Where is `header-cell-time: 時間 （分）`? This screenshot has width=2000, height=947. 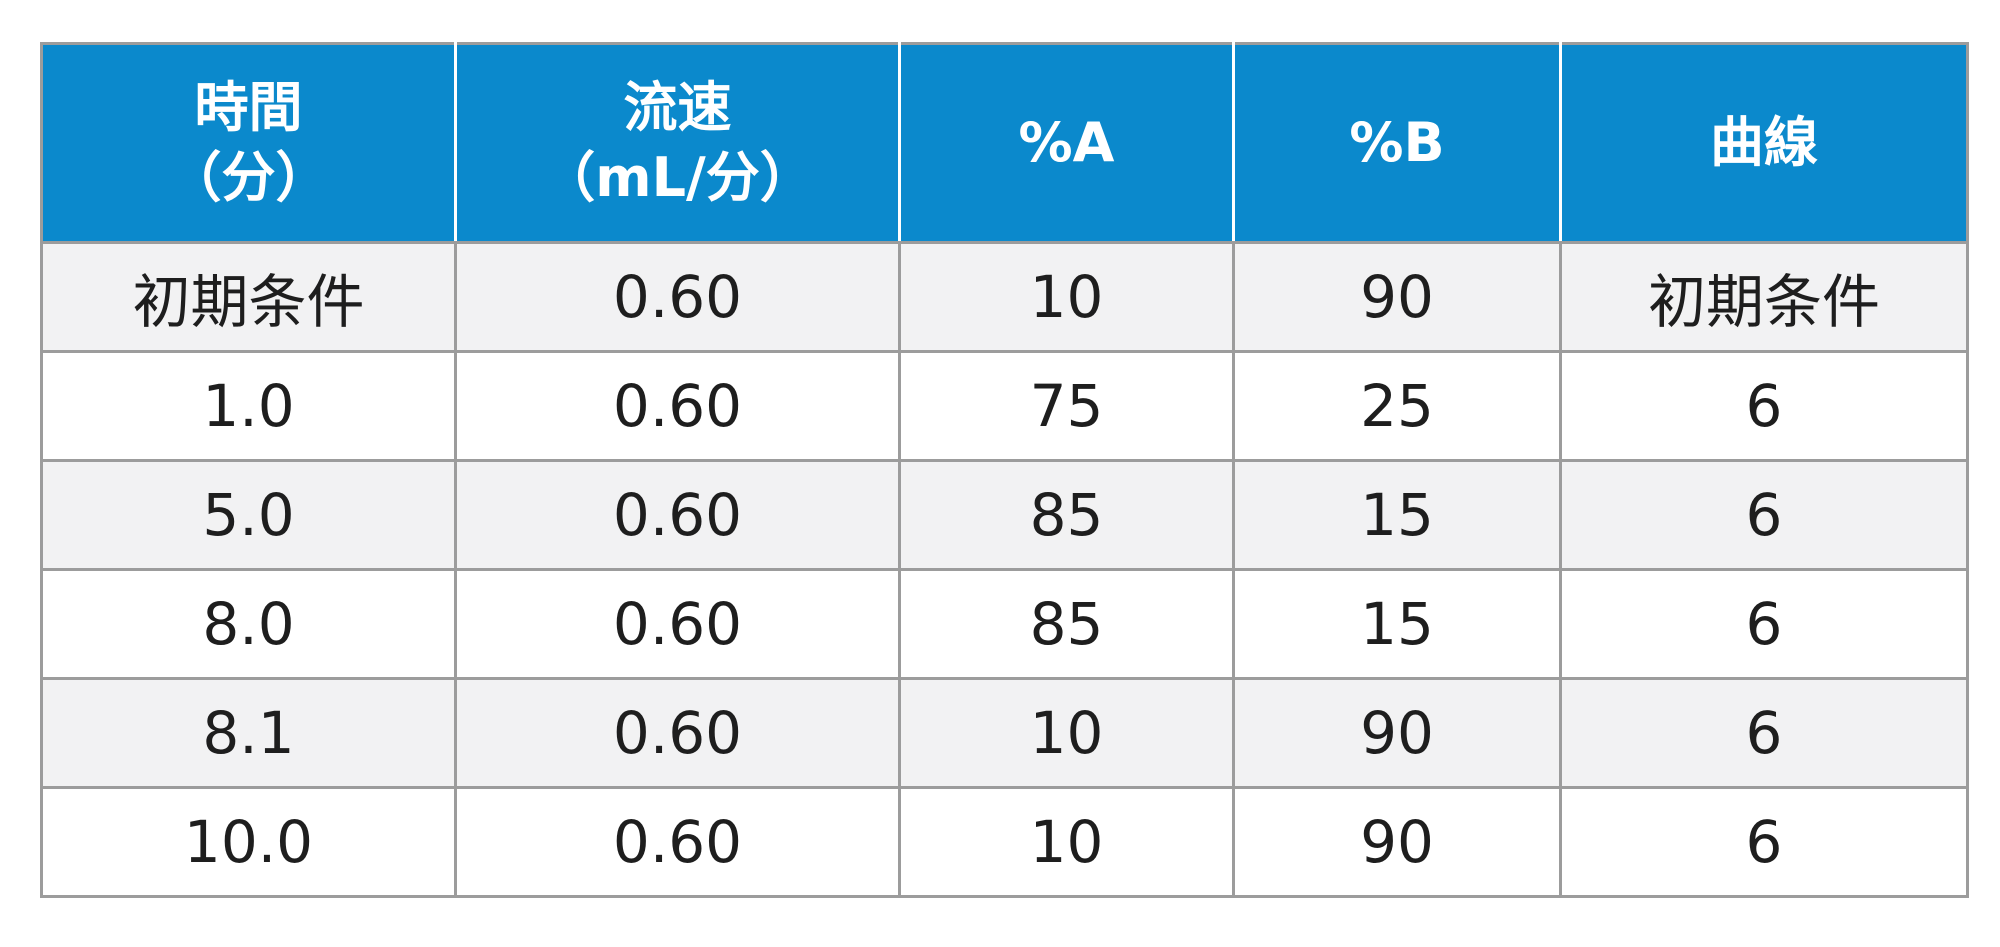 header-cell-time: 時間 （分） is located at coordinates (248, 143).